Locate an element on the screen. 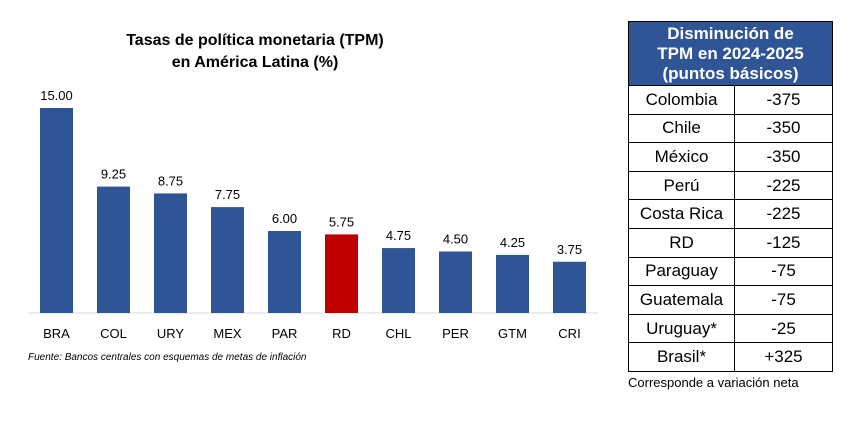 The height and width of the screenshot is (425, 867). table-row: Paraguay -75 is located at coordinates (730, 271).